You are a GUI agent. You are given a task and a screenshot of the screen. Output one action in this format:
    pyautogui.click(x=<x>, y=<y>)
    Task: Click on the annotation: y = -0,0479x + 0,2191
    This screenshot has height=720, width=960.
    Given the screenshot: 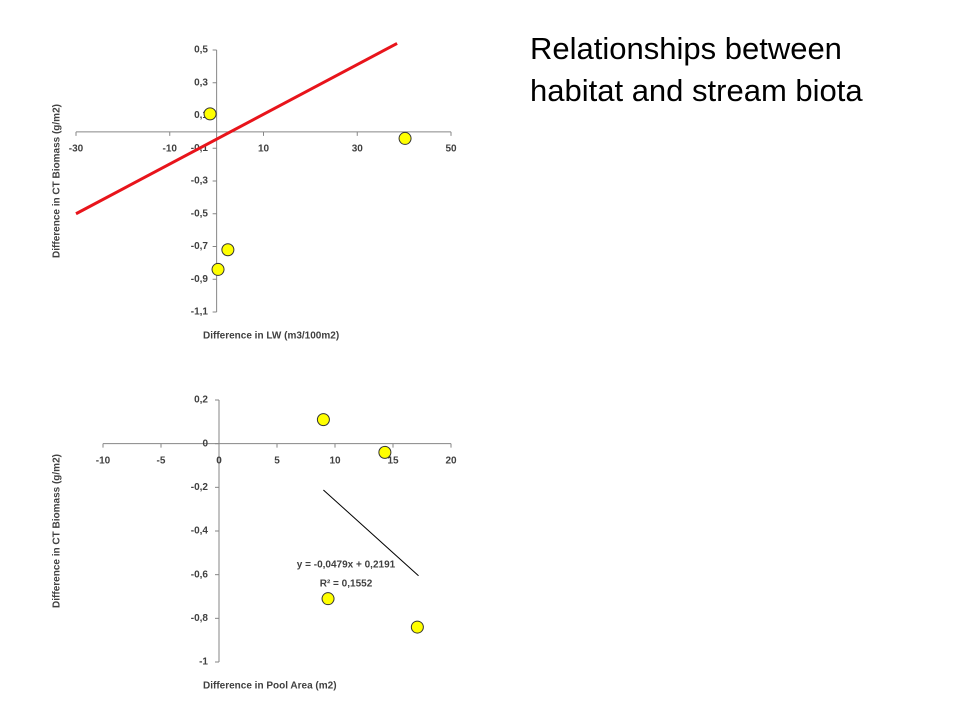 What is the action you would take?
    pyautogui.click(x=346, y=565)
    